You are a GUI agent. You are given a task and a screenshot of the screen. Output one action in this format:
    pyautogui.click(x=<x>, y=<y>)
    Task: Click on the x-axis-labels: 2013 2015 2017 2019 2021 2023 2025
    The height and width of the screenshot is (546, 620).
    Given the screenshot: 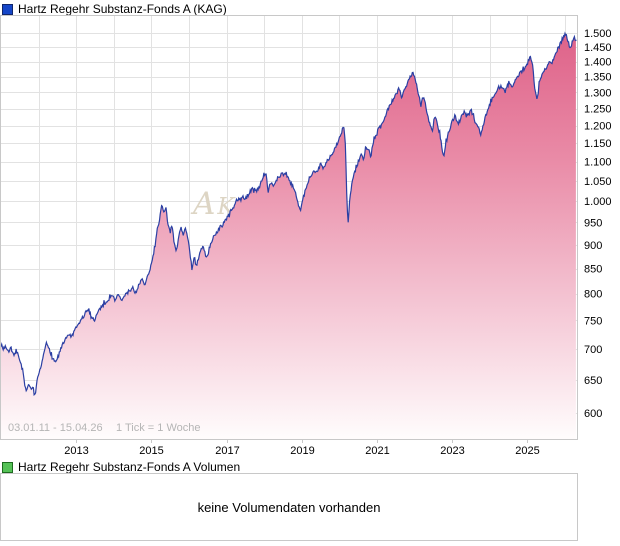 What is the action you would take?
    pyautogui.click(x=302, y=448)
    